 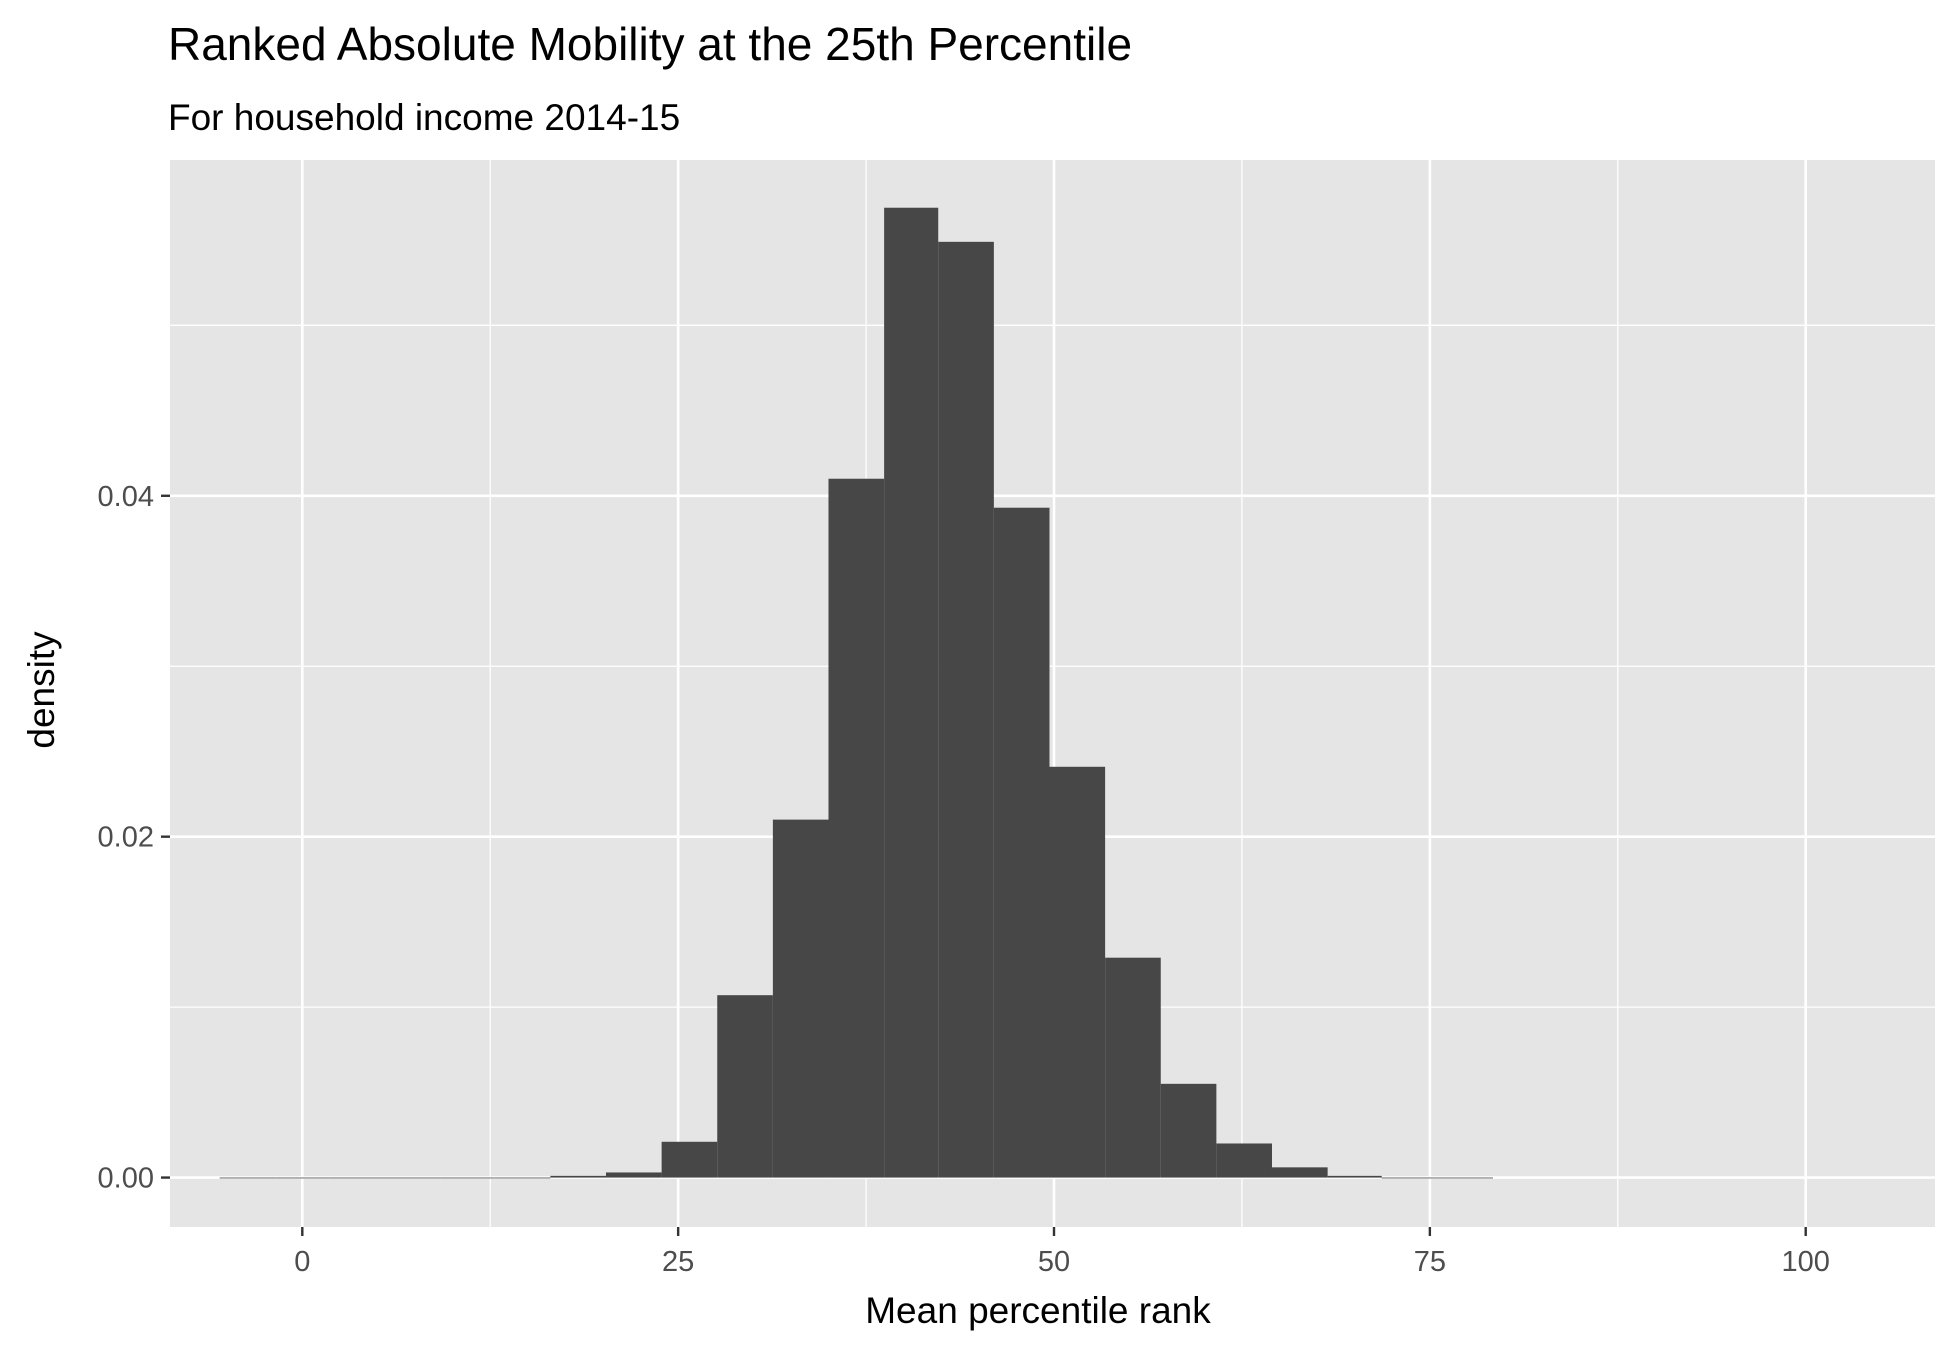 What do you see at coordinates (1430, 1262) in the screenshot?
I see `x-tick-label: 75` at bounding box center [1430, 1262].